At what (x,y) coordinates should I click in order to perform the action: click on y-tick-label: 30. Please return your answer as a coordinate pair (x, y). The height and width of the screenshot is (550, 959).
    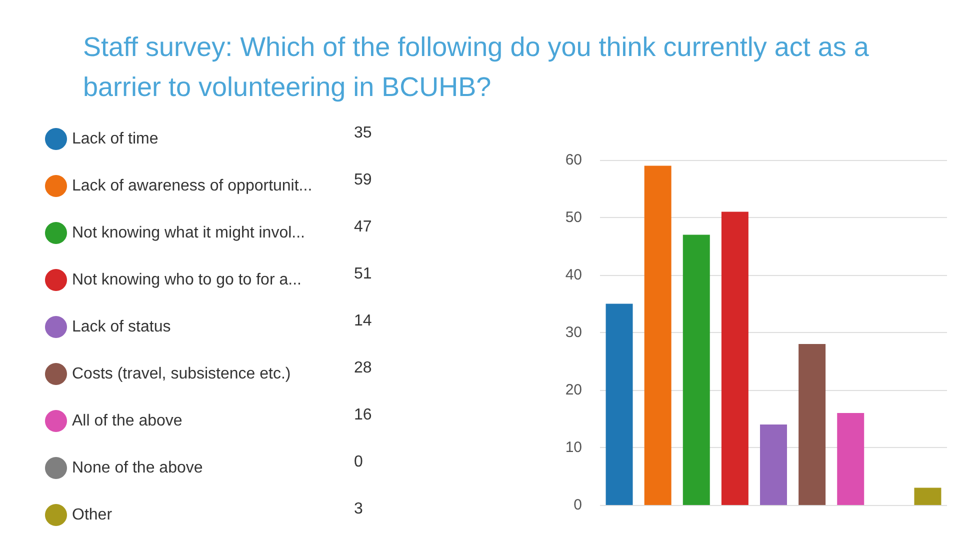
    Looking at the image, I should click on (573, 332).